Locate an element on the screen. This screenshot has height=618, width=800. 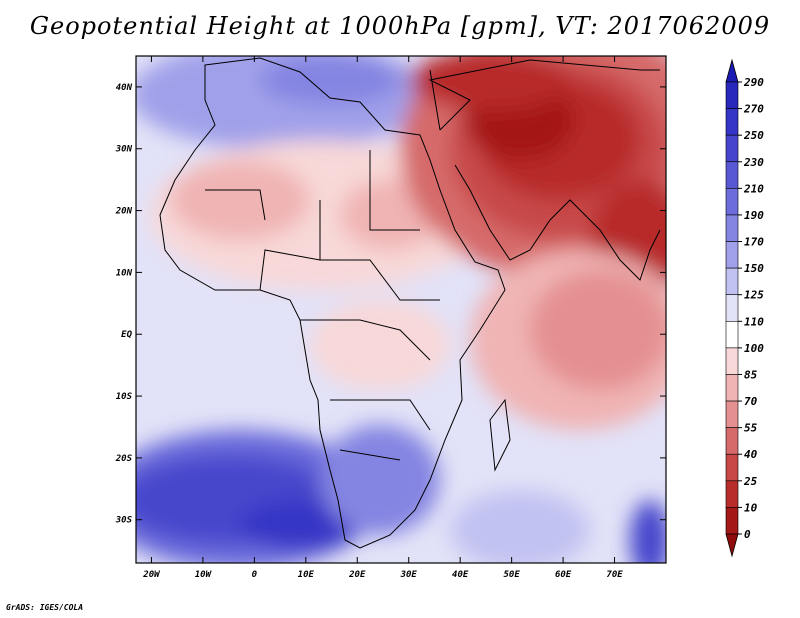
colorbar-label: 85 is located at coordinates (751, 374).